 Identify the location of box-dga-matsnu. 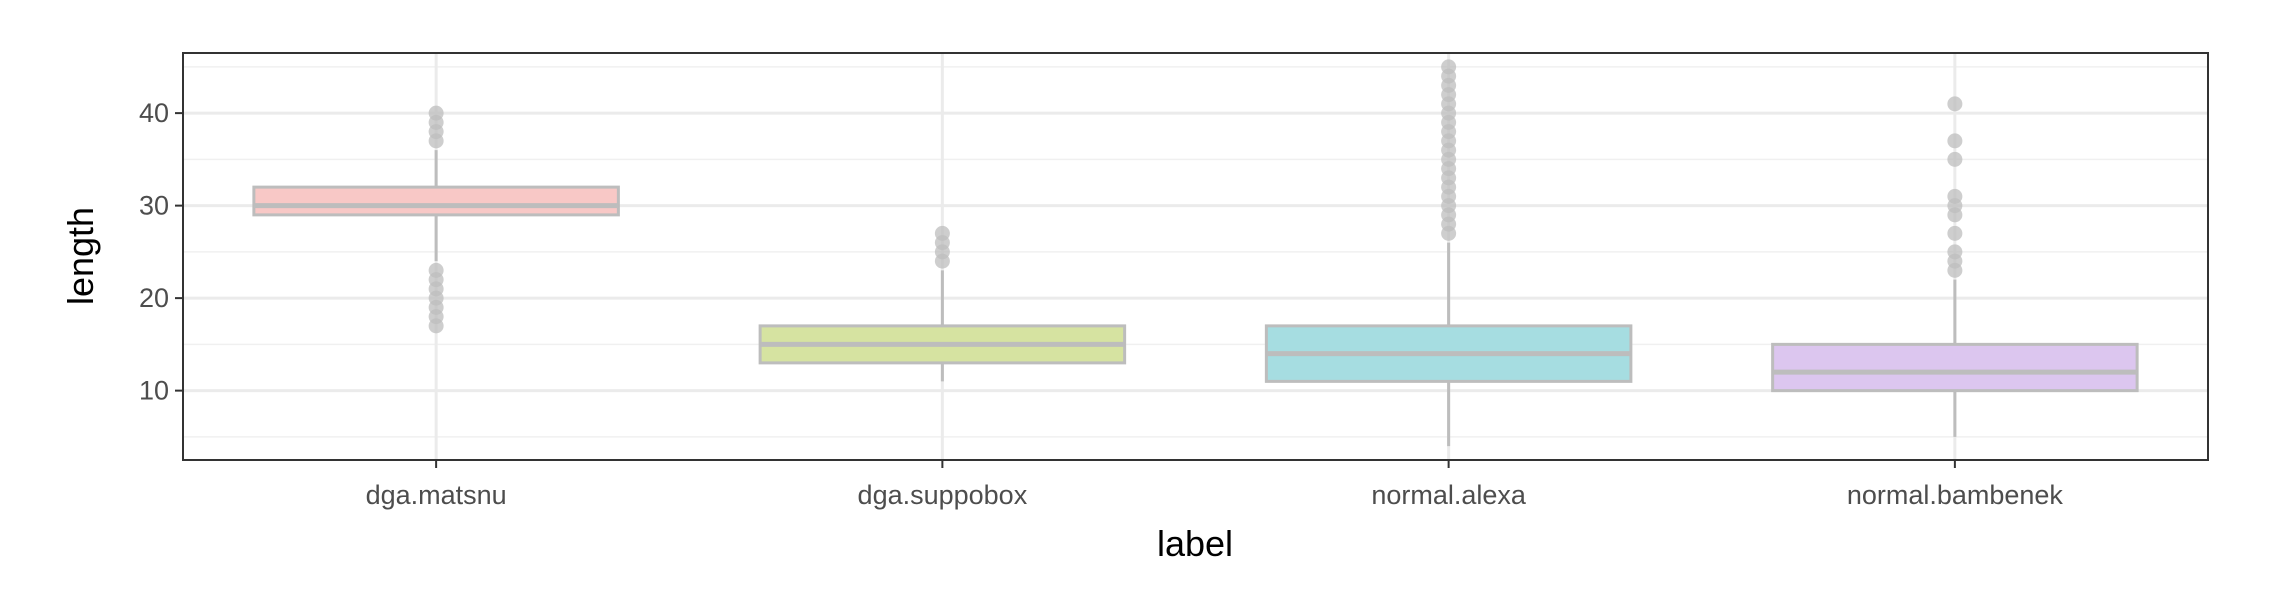
(436, 219).